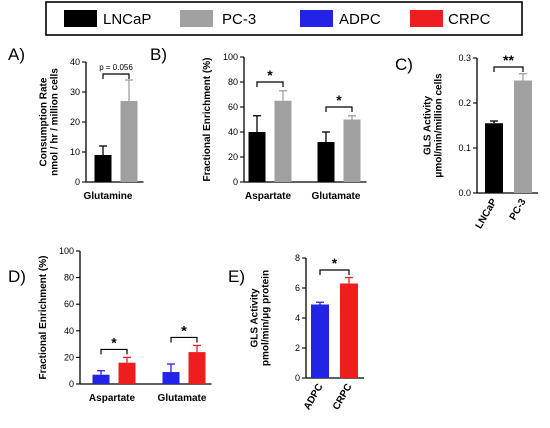 The height and width of the screenshot is (428, 550). Describe the element at coordinates (469, 19) in the screenshot. I see `legend-label-crpc: CRPC` at that location.